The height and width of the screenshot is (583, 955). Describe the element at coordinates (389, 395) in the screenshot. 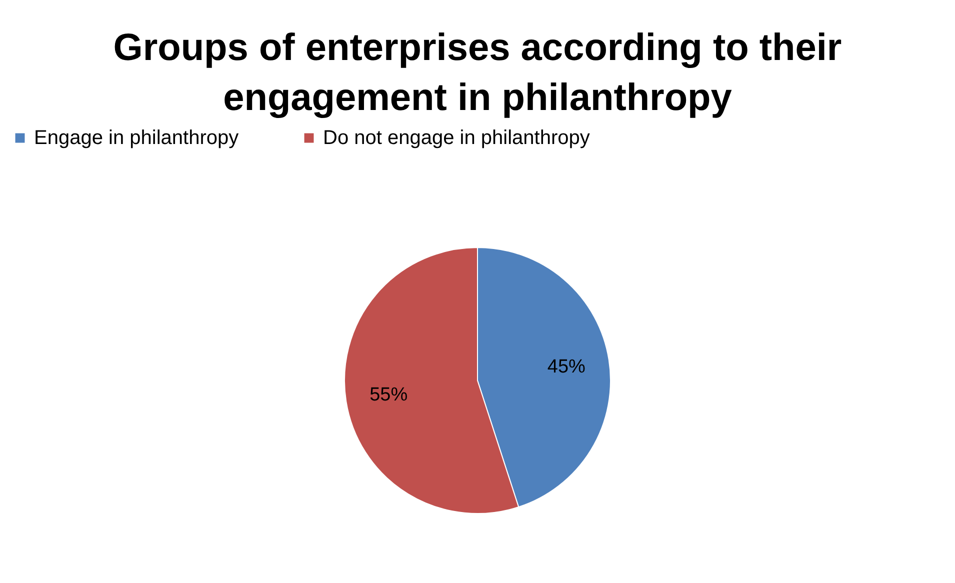

I see `data-label: 55%` at that location.